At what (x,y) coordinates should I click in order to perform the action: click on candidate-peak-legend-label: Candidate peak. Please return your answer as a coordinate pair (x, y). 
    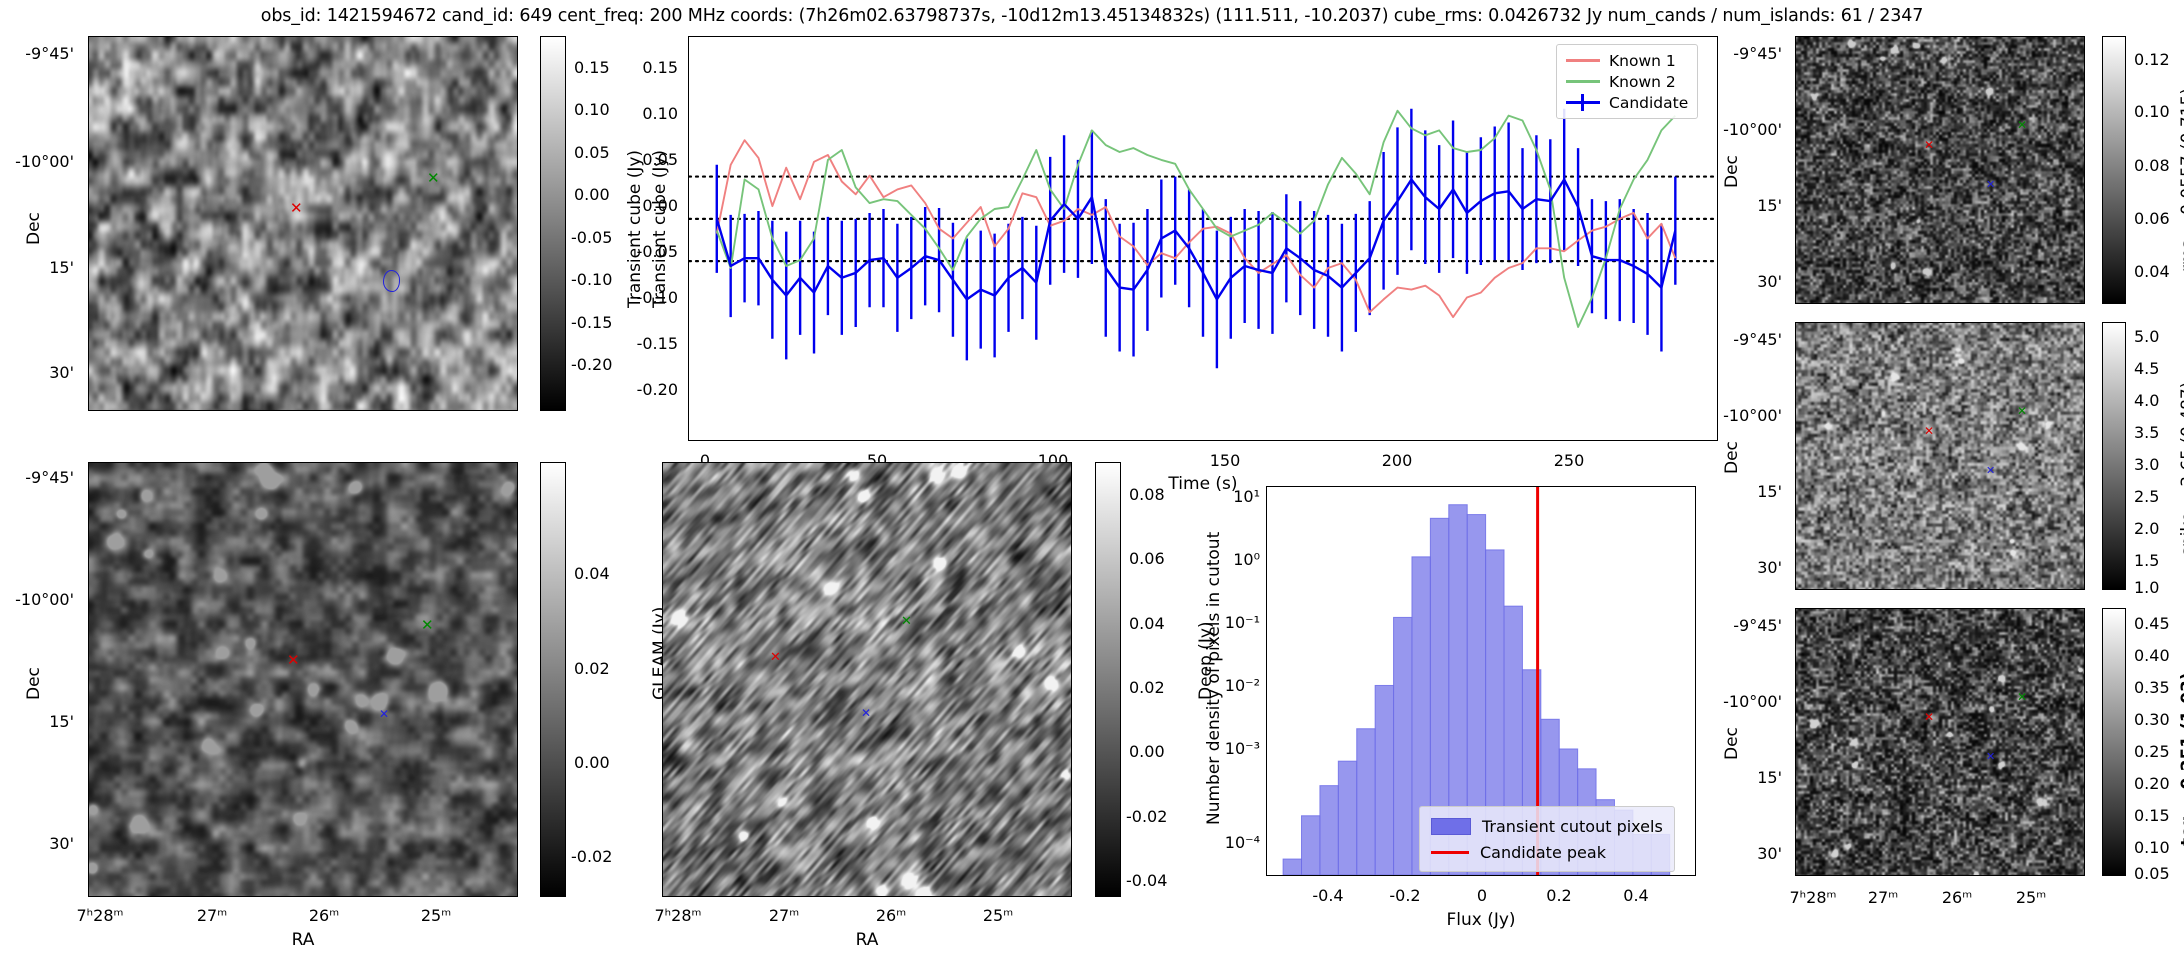
    Looking at the image, I should click on (1543, 852).